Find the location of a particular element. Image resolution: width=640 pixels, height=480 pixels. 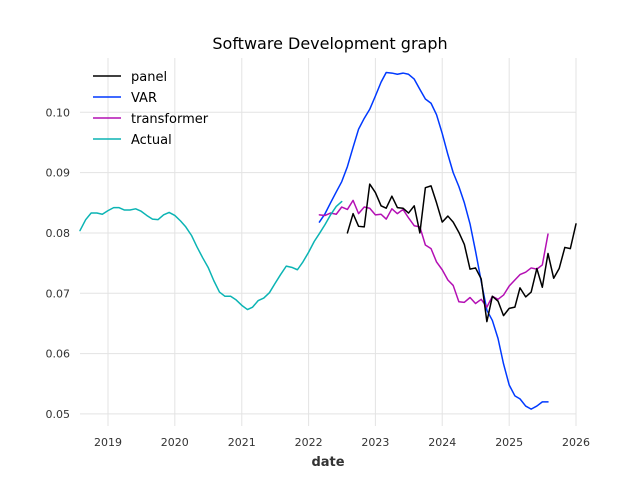

x-tick-label: 2022 is located at coordinates (309, 442).